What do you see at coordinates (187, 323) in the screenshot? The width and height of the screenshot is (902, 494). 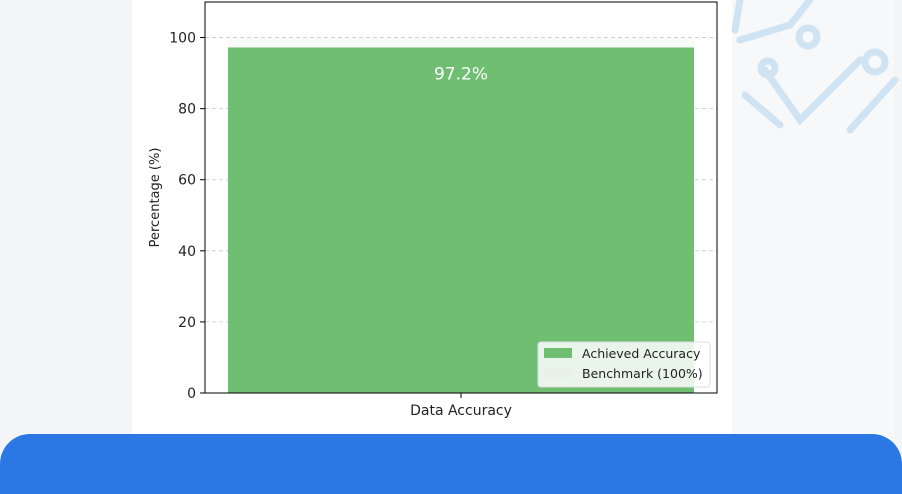 I see `y-tick-label: 20` at bounding box center [187, 323].